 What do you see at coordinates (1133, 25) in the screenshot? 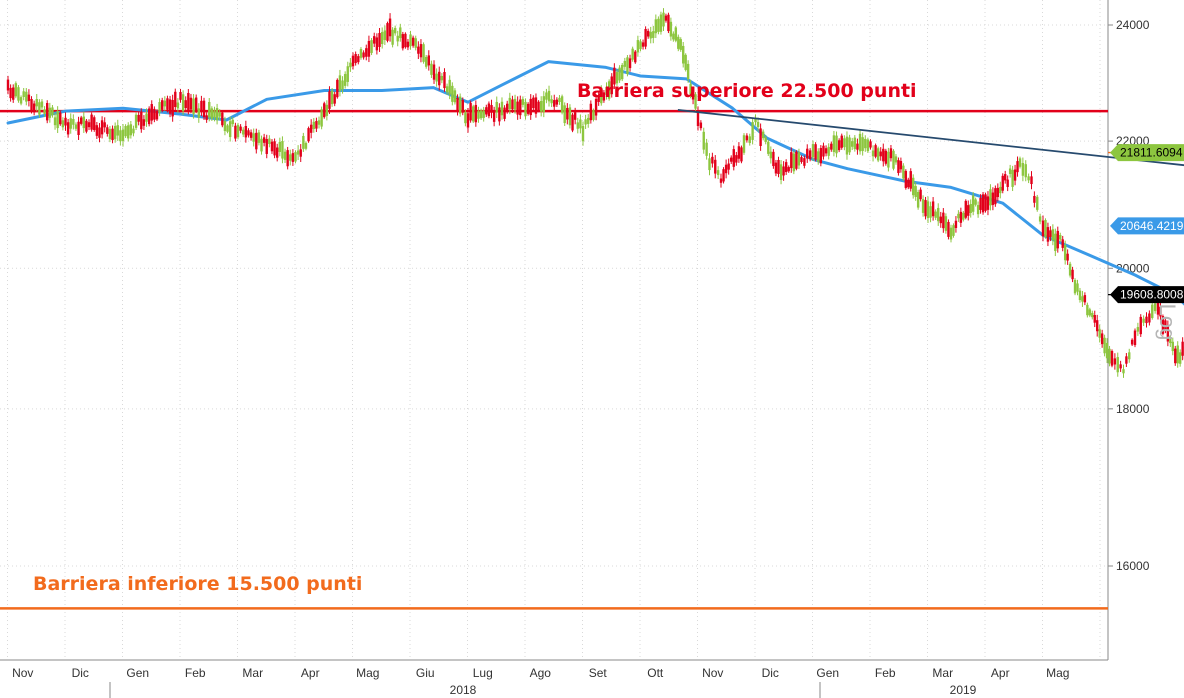
I see `y-tick-label: 24000` at bounding box center [1133, 25].